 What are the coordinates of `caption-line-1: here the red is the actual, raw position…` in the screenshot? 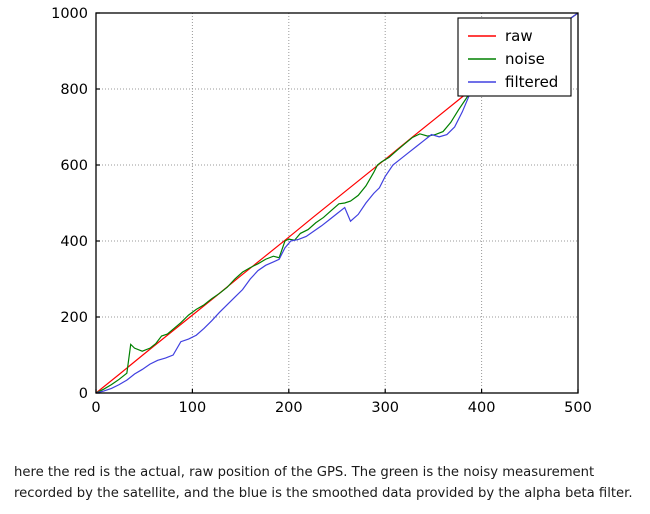 It's located at (304, 472).